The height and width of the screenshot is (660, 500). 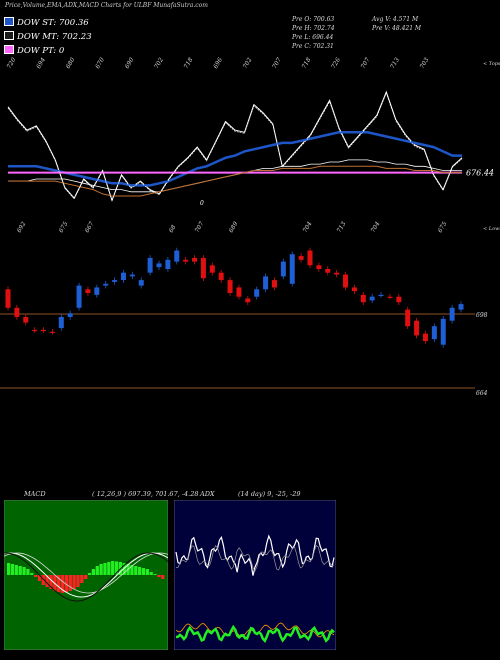 I want to click on top-tick-label: 718, so click(x=307, y=63).